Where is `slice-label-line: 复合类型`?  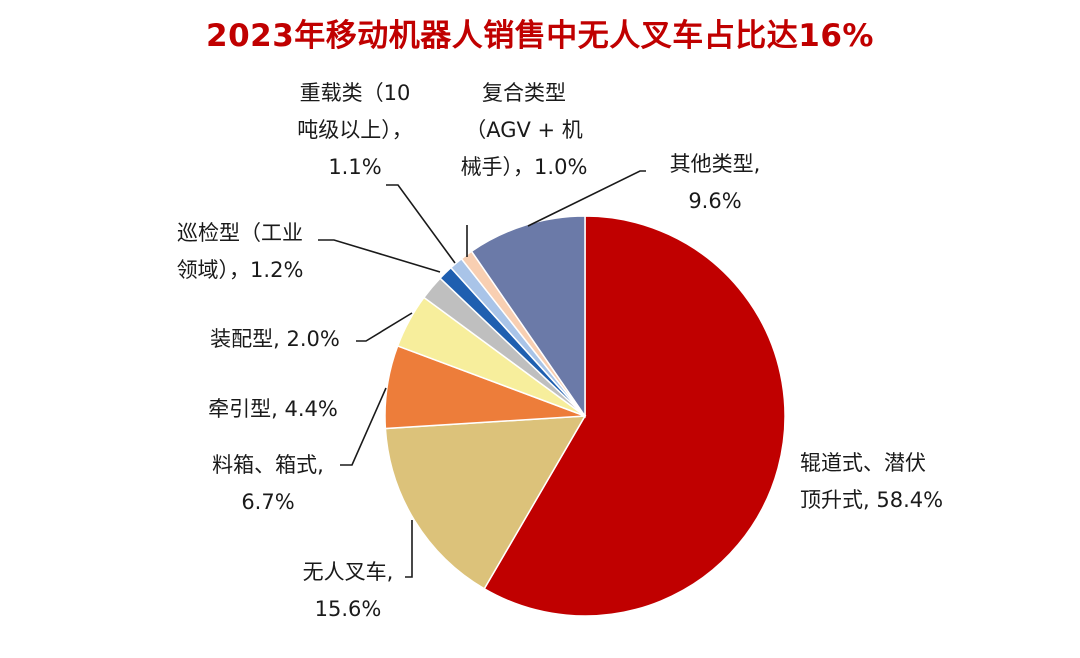 slice-label-line: 复合类型 is located at coordinates (524, 93).